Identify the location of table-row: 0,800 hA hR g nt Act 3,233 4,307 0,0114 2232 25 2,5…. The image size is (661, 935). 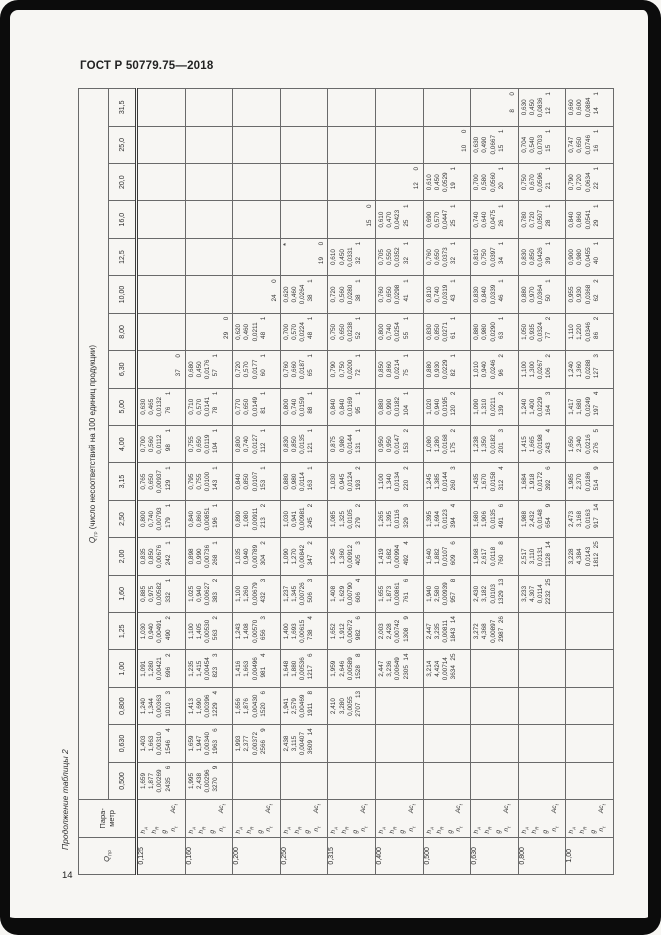
(542, 481).